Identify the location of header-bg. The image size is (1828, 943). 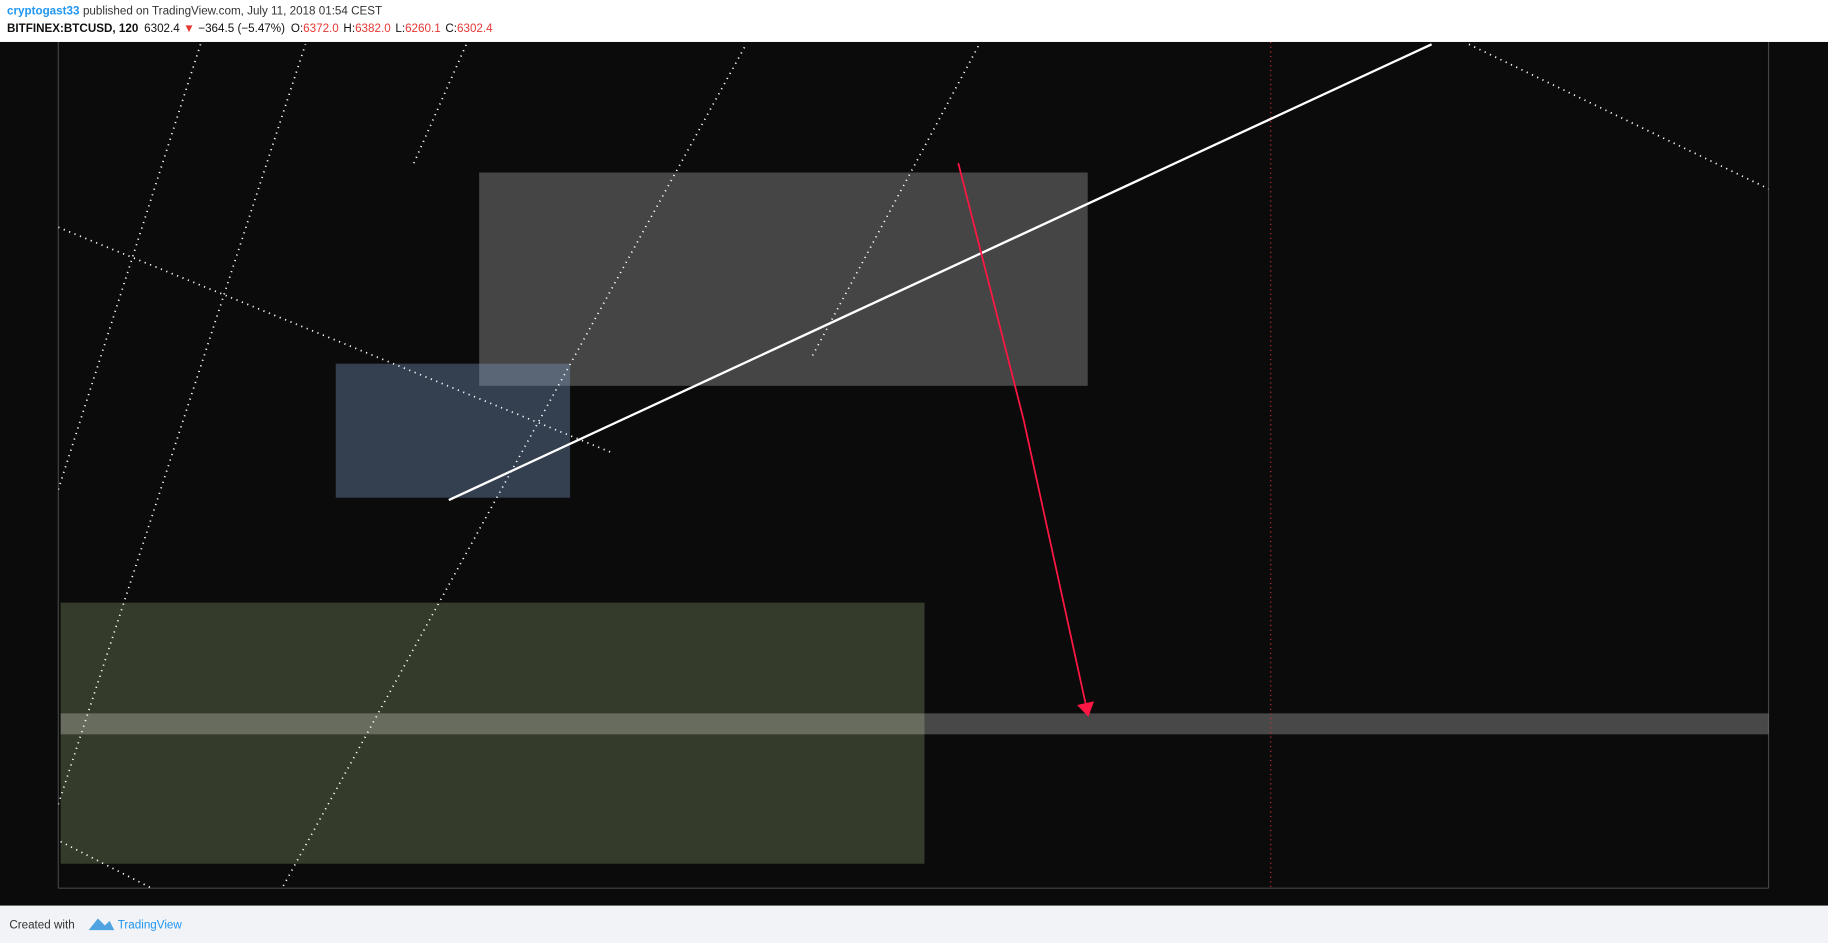
(914, 21).